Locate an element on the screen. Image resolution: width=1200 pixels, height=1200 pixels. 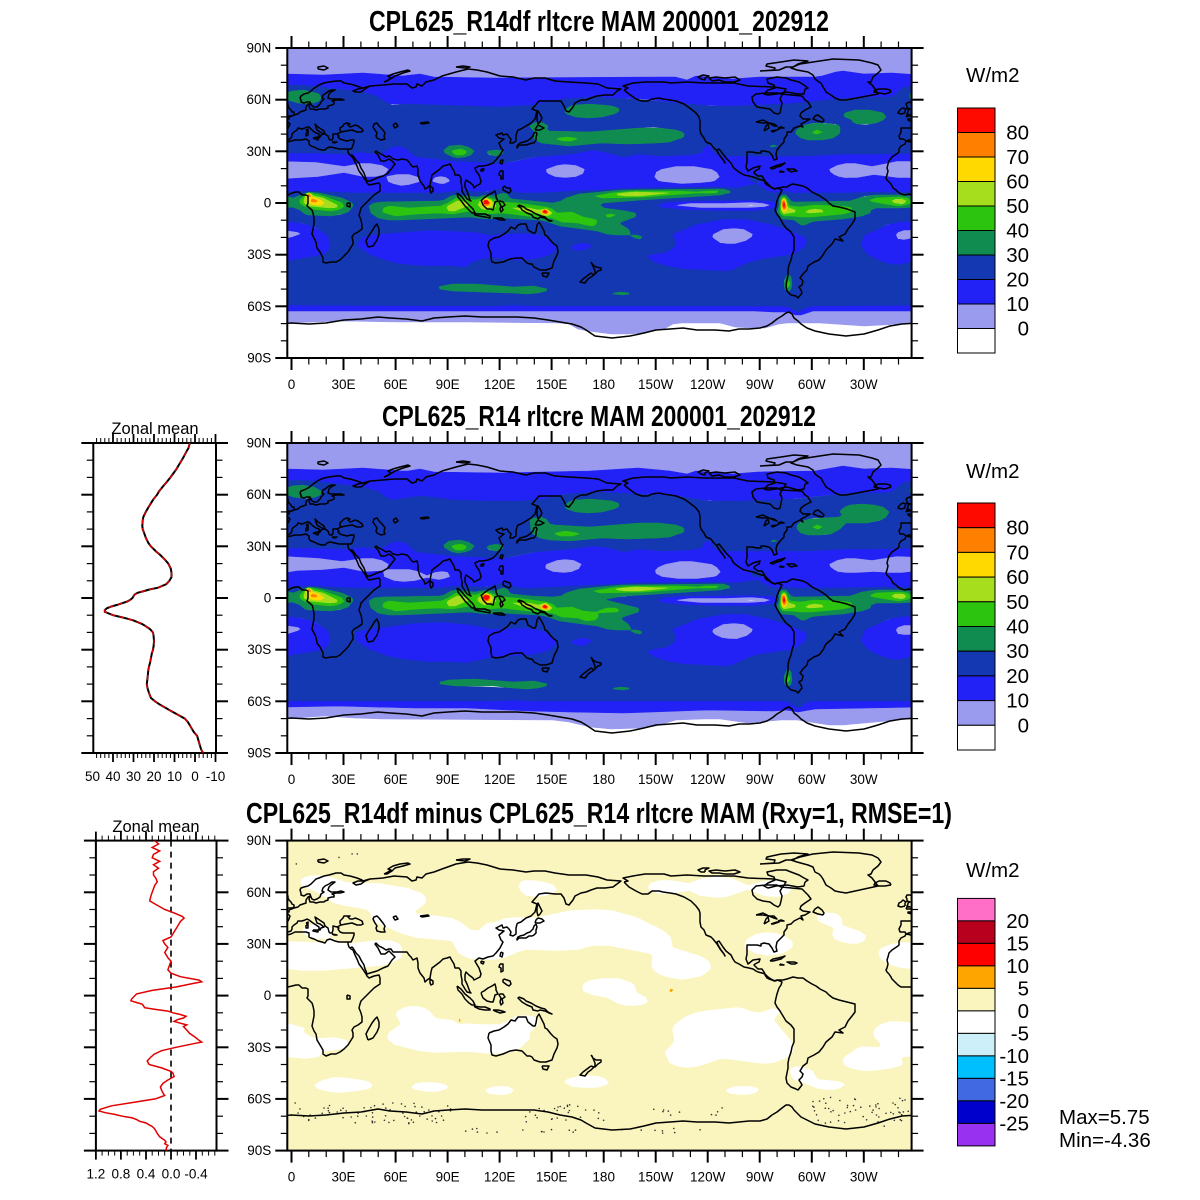
svg-text: 5 is located at coordinates (1023, 988).